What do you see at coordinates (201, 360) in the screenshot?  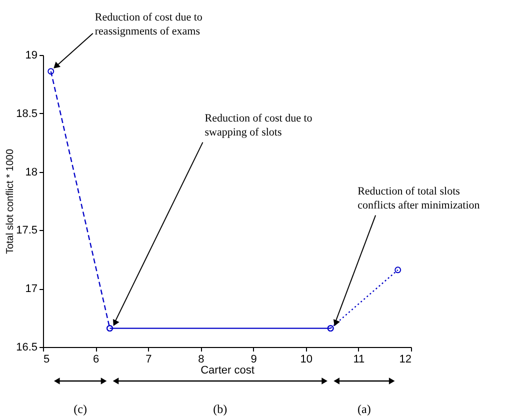 I see `x-tick-label: 8` at bounding box center [201, 360].